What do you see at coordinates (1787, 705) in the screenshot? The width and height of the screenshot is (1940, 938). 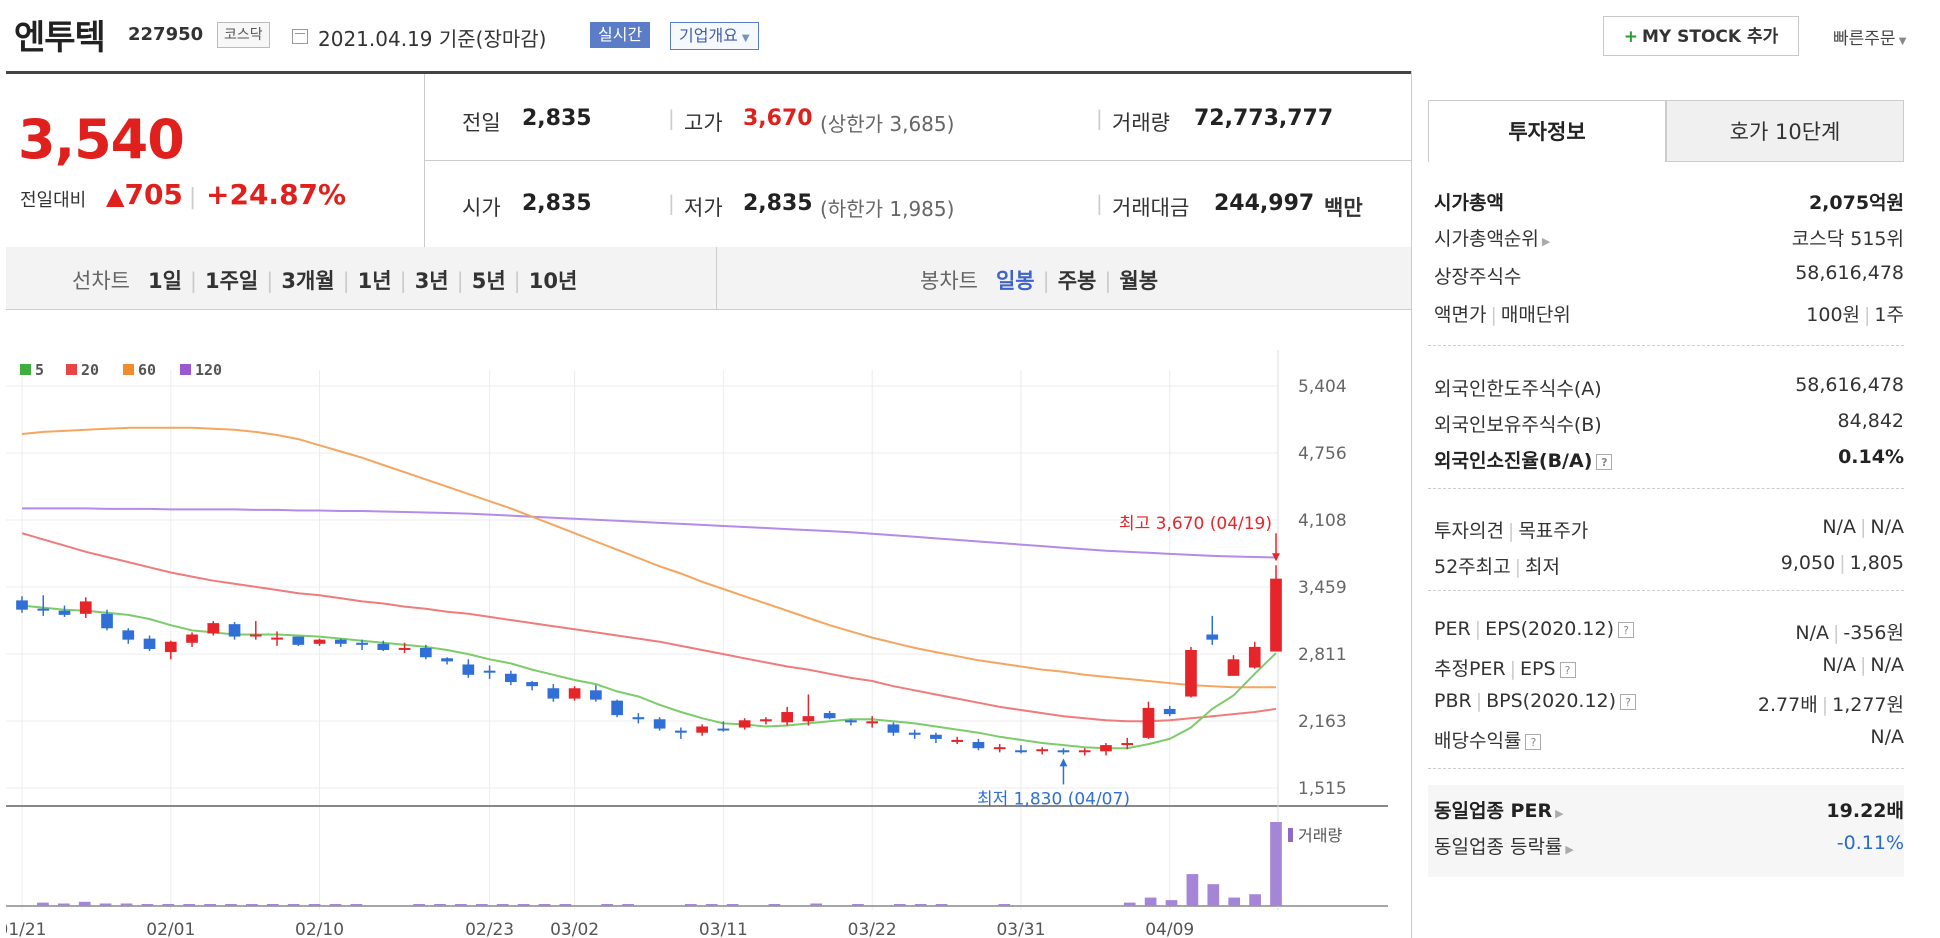 I see `info-value: 2.77배` at bounding box center [1787, 705].